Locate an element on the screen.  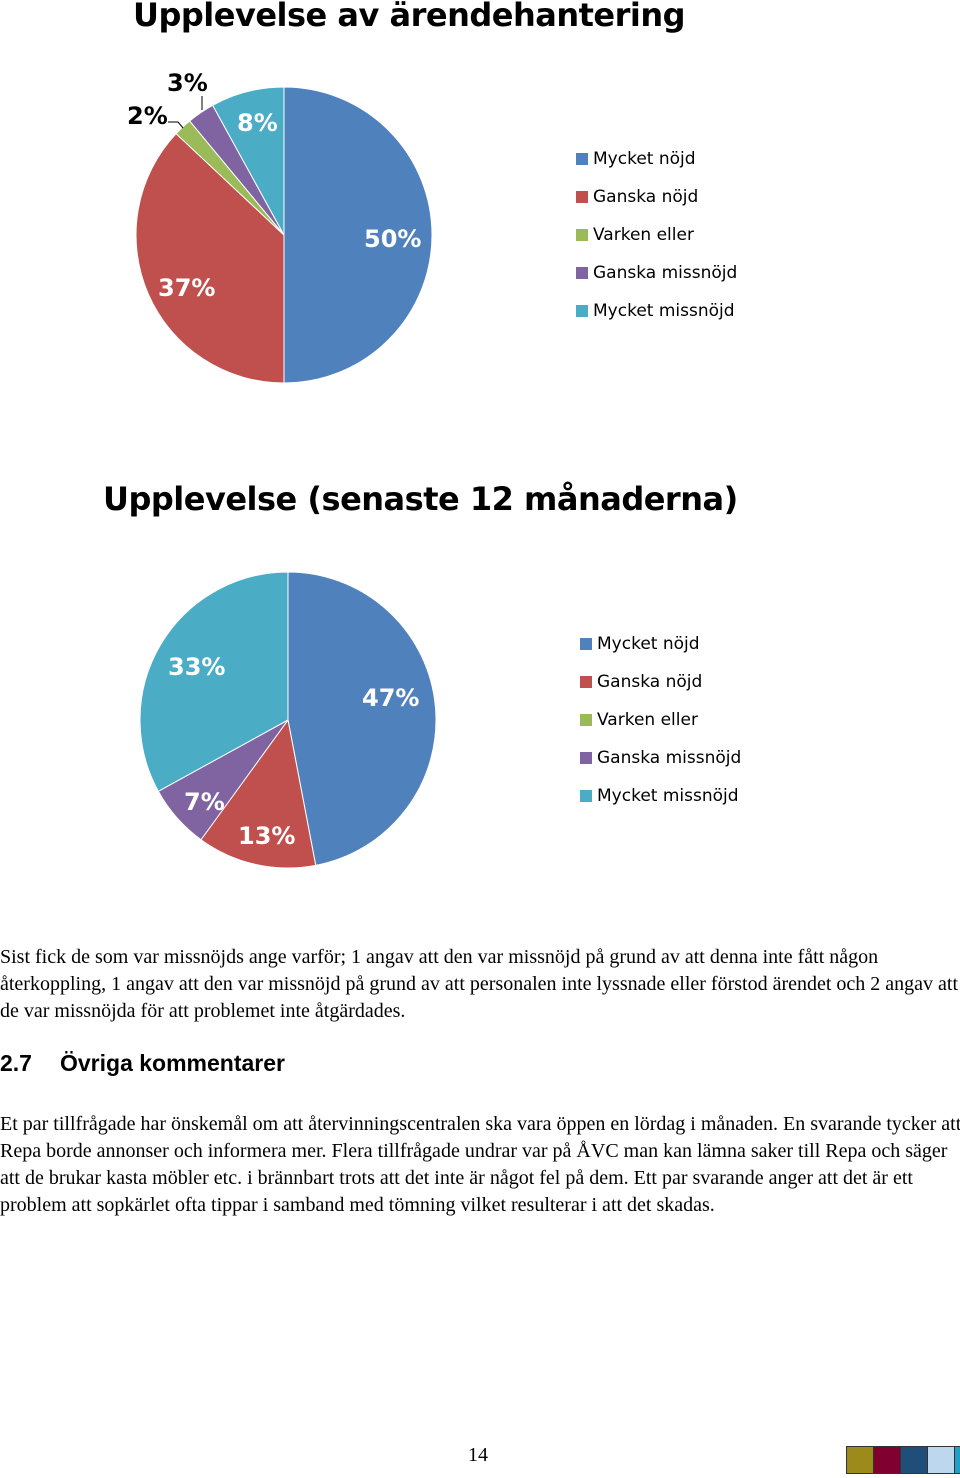
data-label-ganska-missnojd: 7% is located at coordinates (204, 802).